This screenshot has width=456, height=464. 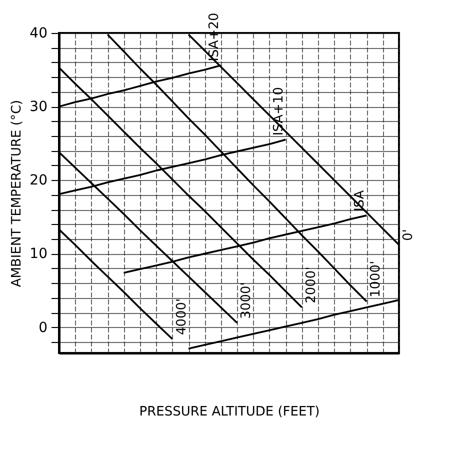 What do you see at coordinates (376, 279) in the screenshot?
I see `text: 1000'` at bounding box center [376, 279].